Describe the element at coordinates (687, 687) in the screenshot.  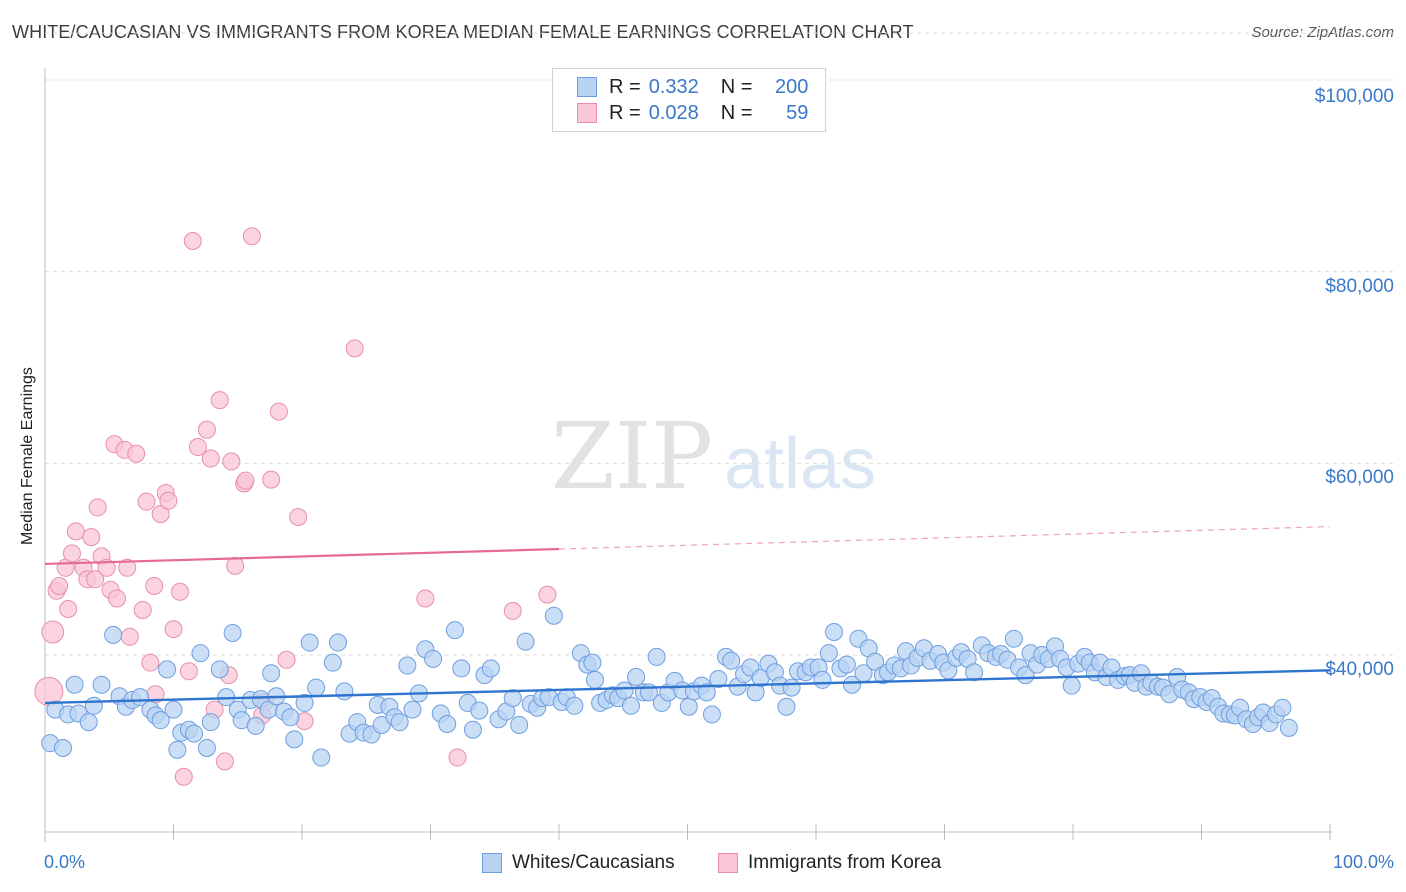
I see `whites-trend-line` at that location.